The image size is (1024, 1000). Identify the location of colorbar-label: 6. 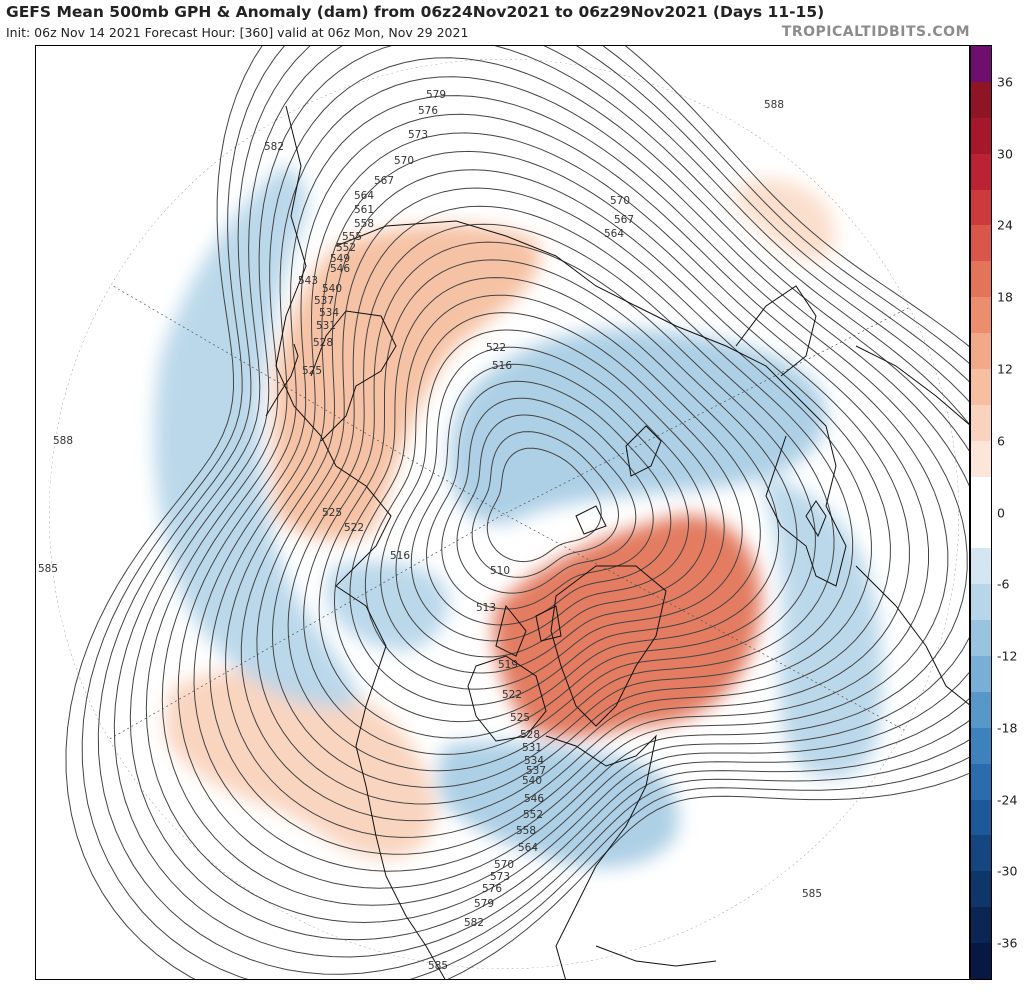
(1001, 441).